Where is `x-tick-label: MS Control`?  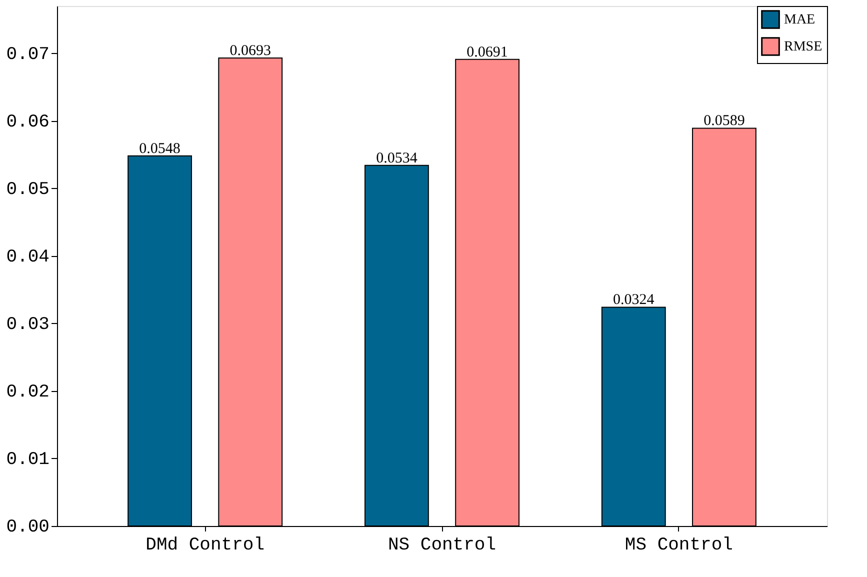 x-tick-label: MS Control is located at coordinates (678, 546).